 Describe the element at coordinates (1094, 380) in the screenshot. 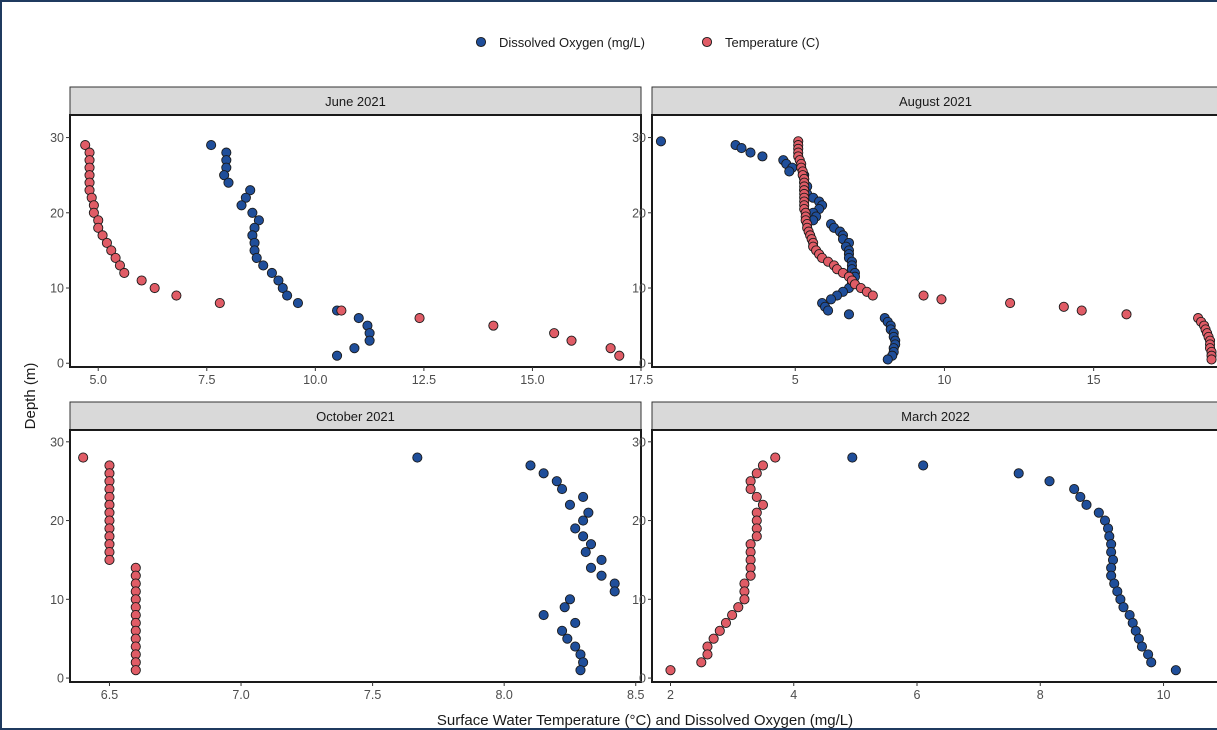

I see `x-tick-label: 15` at that location.